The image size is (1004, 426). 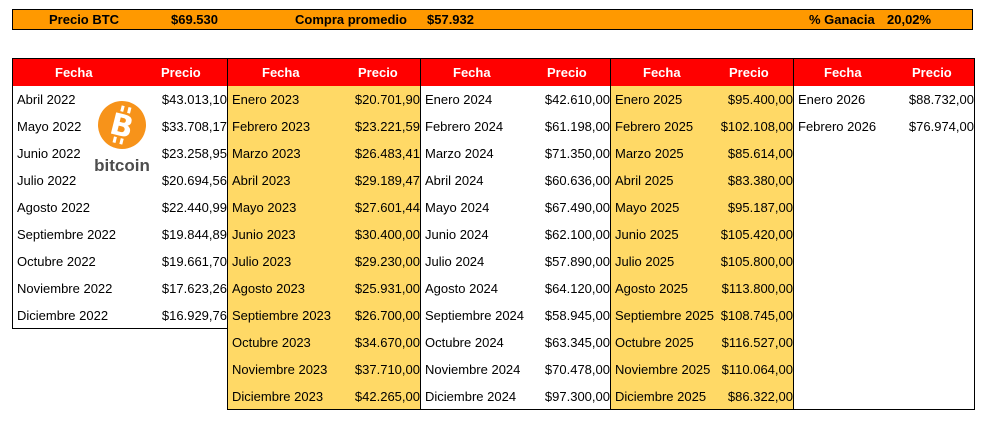 What do you see at coordinates (577, 369) in the screenshot?
I see `precio-cell: $70.478,00` at bounding box center [577, 369].